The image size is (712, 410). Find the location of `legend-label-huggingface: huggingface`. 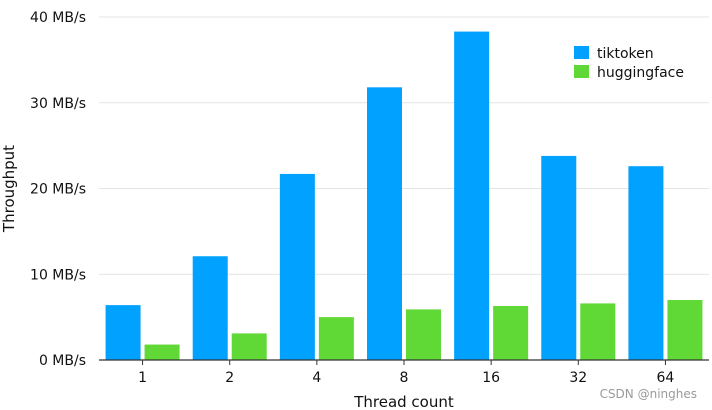

legend-label-huggingface: huggingface is located at coordinates (640, 73).